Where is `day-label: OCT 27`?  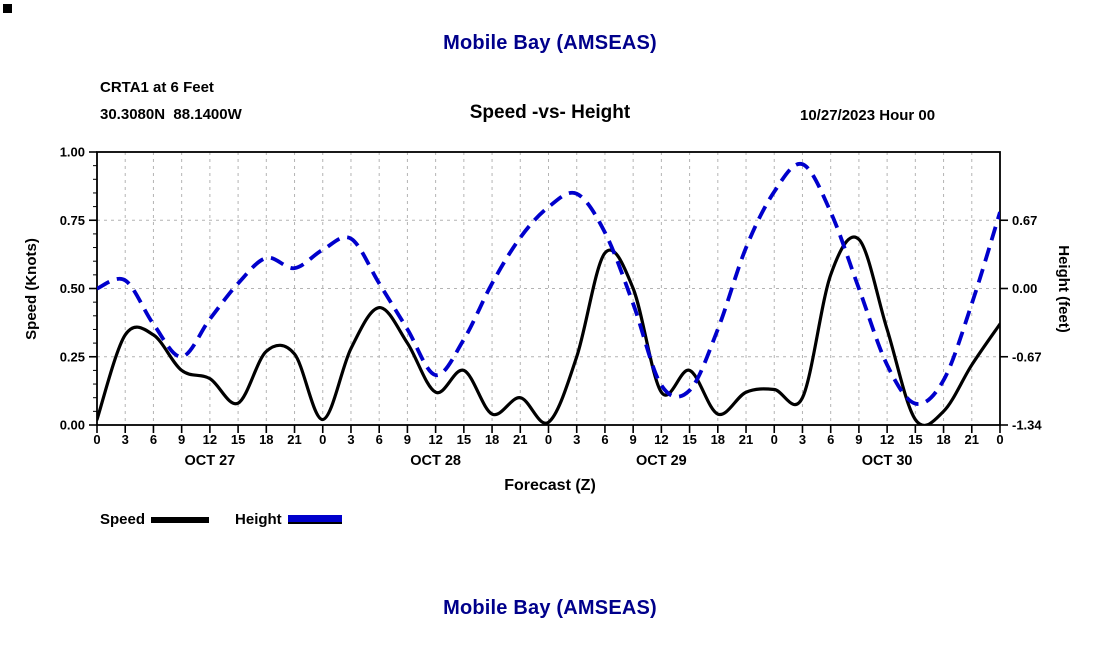 day-label: OCT 27 is located at coordinates (209, 461).